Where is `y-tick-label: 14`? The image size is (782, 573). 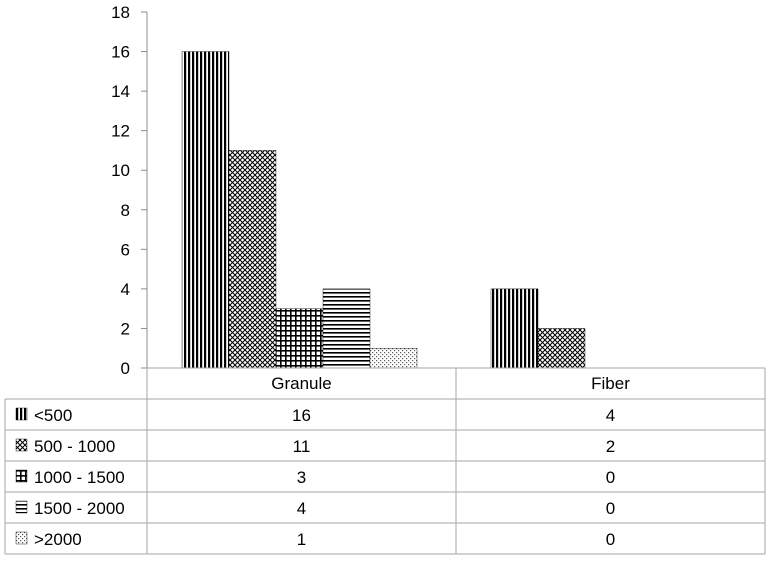
y-tick-label: 14 is located at coordinates (120, 91).